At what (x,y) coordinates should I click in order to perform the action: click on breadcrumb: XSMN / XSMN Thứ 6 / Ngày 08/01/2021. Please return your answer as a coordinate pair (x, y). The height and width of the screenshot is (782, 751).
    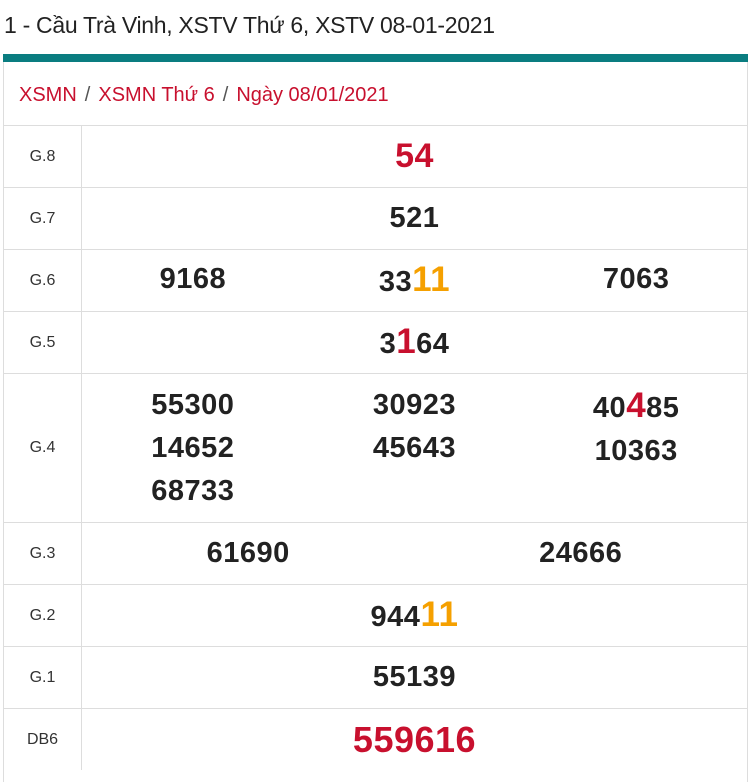
    Looking at the image, I should click on (204, 95).